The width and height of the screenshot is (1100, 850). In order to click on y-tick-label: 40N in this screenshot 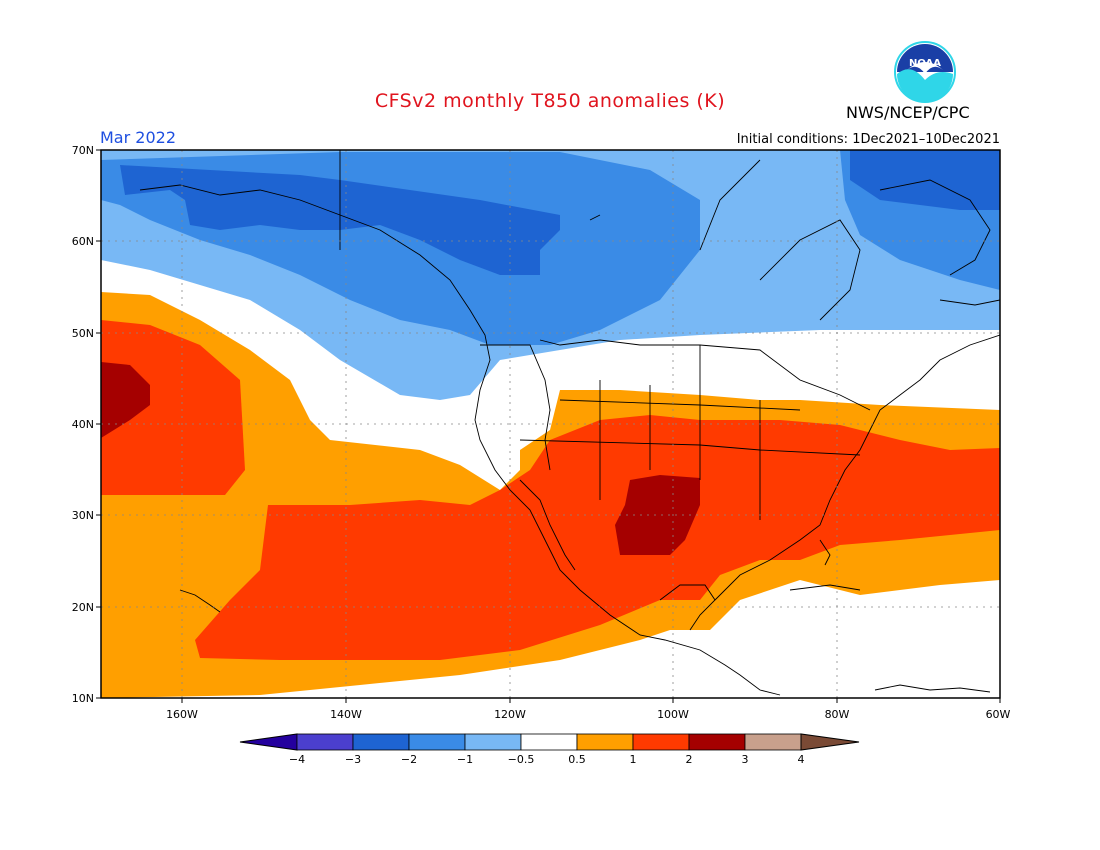, I will do `click(83, 424)`.